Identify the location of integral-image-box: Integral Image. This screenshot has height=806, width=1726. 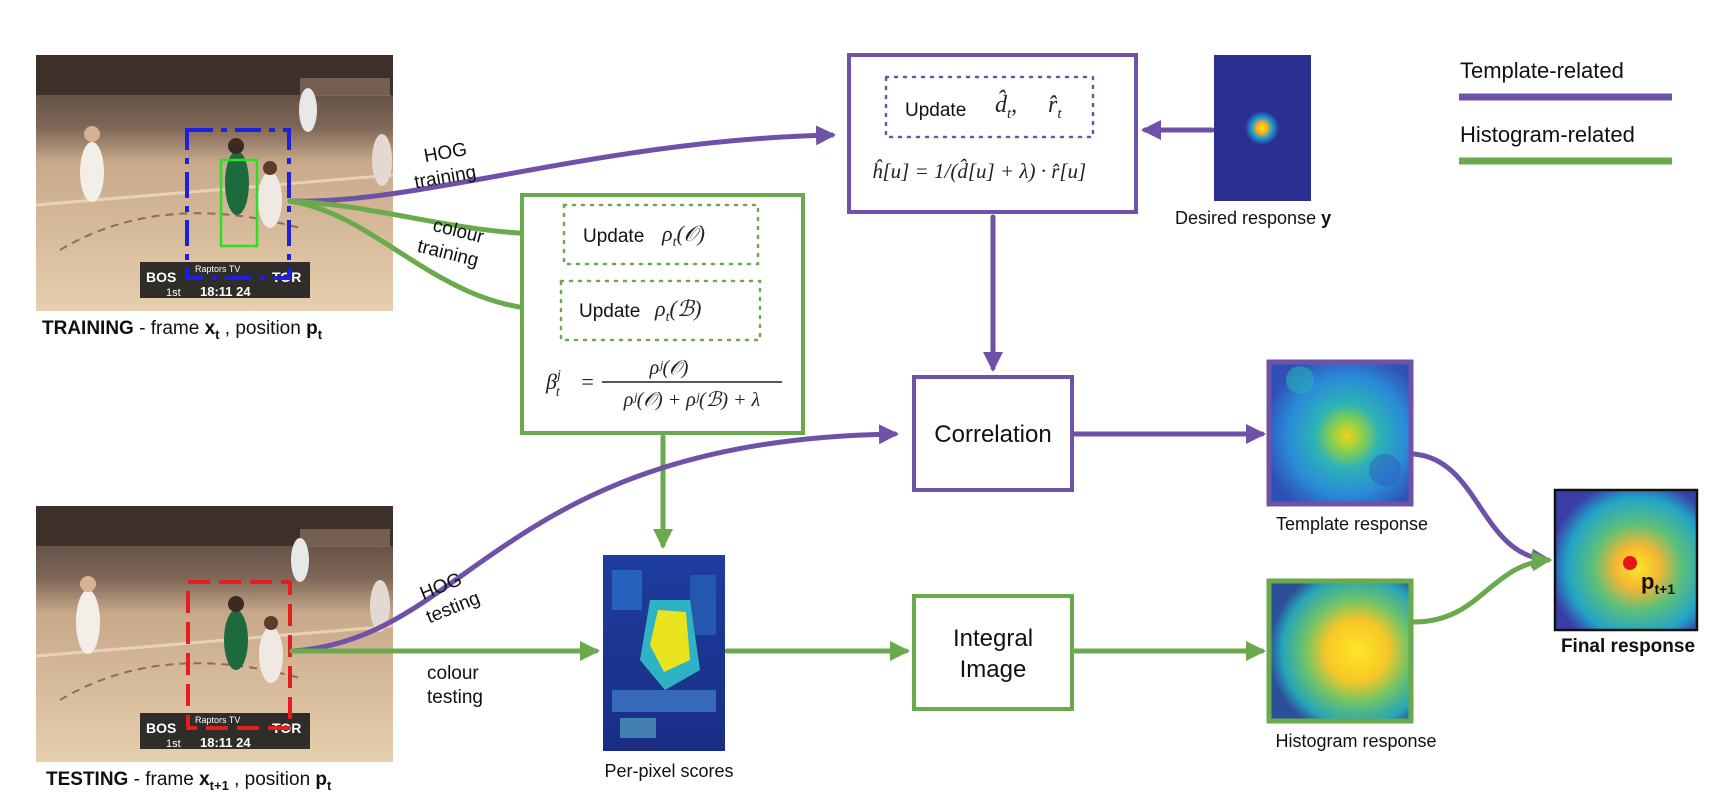
(993, 652).